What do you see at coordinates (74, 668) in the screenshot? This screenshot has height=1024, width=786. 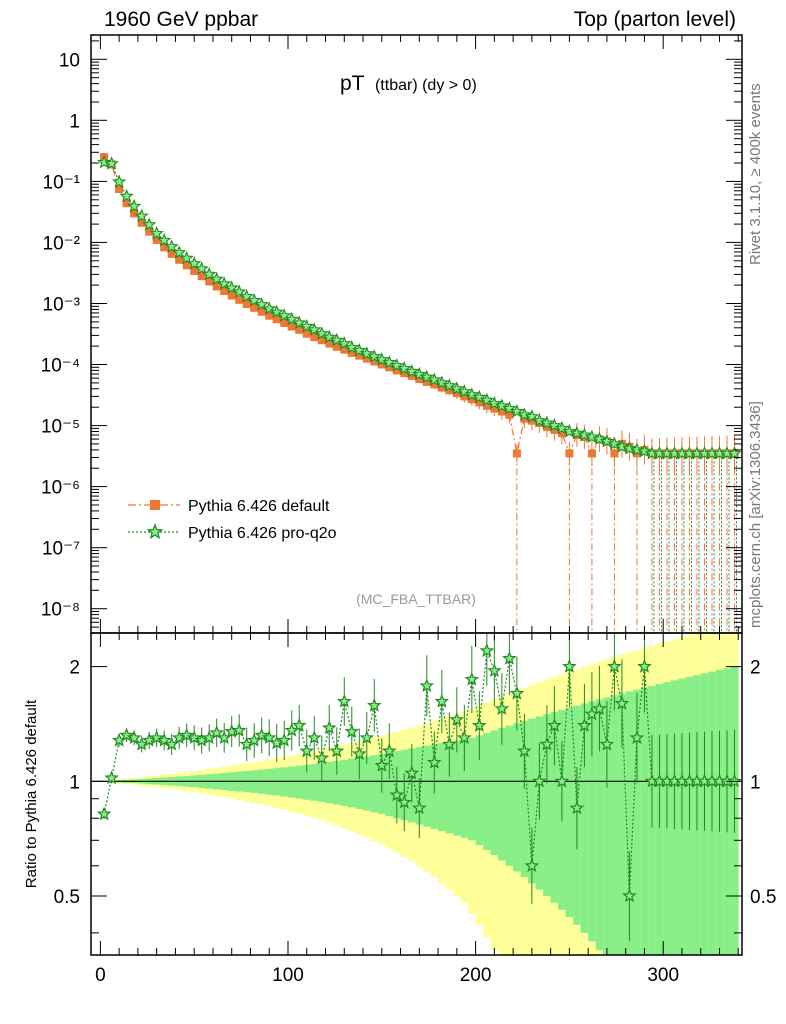 I see `y-tick-label-ratio-left: 2` at bounding box center [74, 668].